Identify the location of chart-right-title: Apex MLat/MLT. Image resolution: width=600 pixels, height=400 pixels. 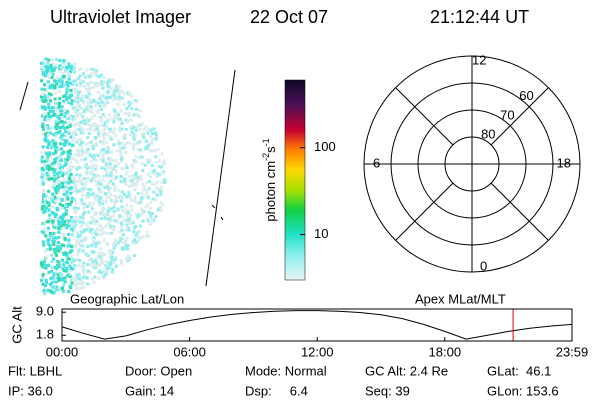
(460, 298).